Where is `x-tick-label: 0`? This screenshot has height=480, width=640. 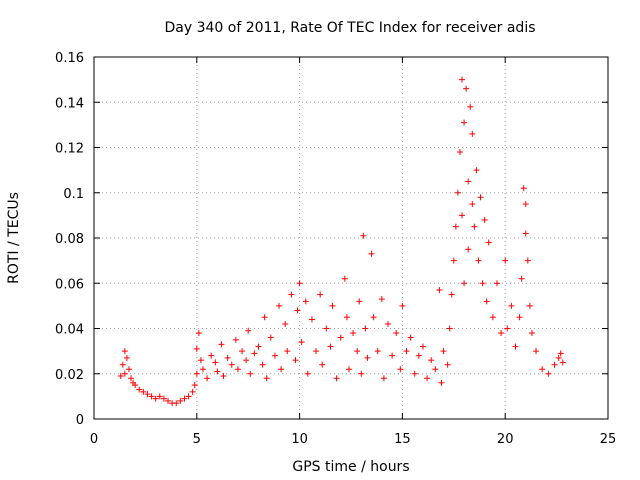
x-tick-label: 0 is located at coordinates (94, 439).